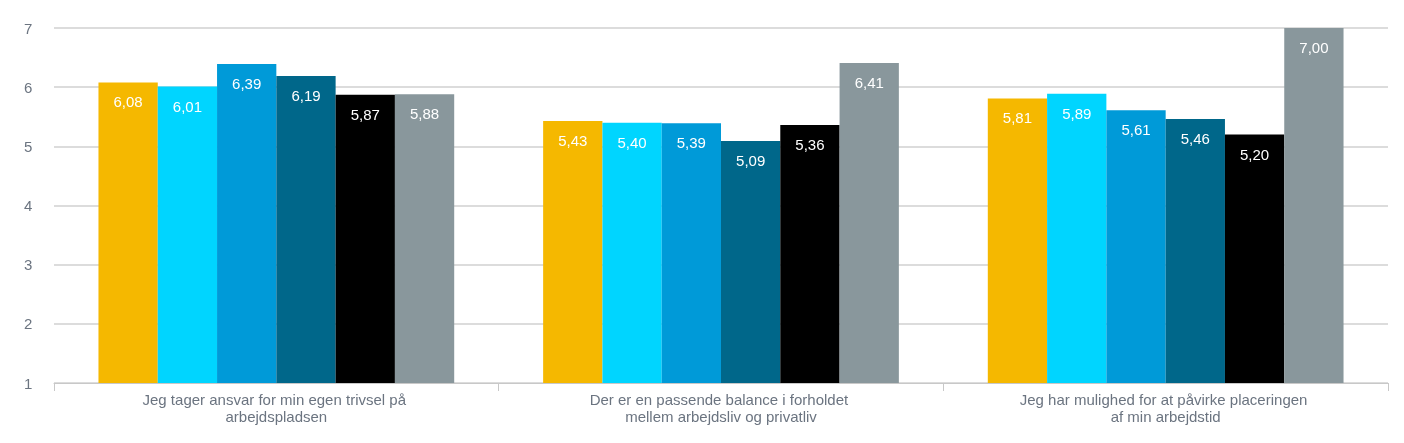 The height and width of the screenshot is (443, 1404). What do you see at coordinates (28, 265) in the screenshot?
I see `y-tick-label: 3` at bounding box center [28, 265].